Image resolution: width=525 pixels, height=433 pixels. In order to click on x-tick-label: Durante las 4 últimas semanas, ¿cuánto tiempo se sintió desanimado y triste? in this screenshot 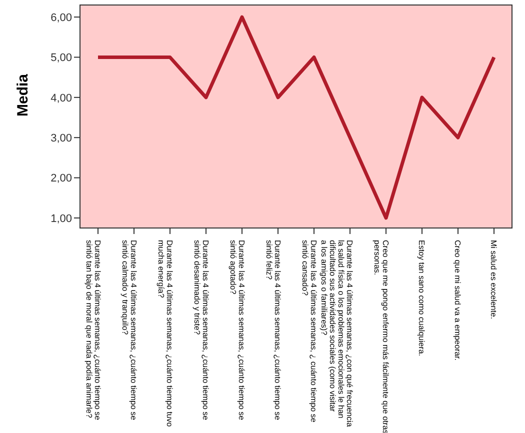, I will do `click(201, 330)`.